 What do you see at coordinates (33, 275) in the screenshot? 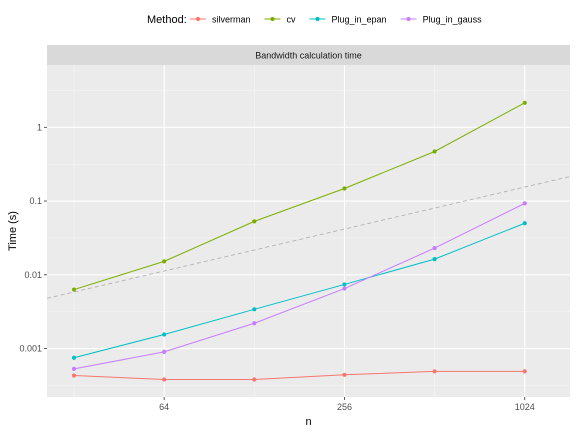
I see `y-tick-label: 0.01` at bounding box center [33, 275].